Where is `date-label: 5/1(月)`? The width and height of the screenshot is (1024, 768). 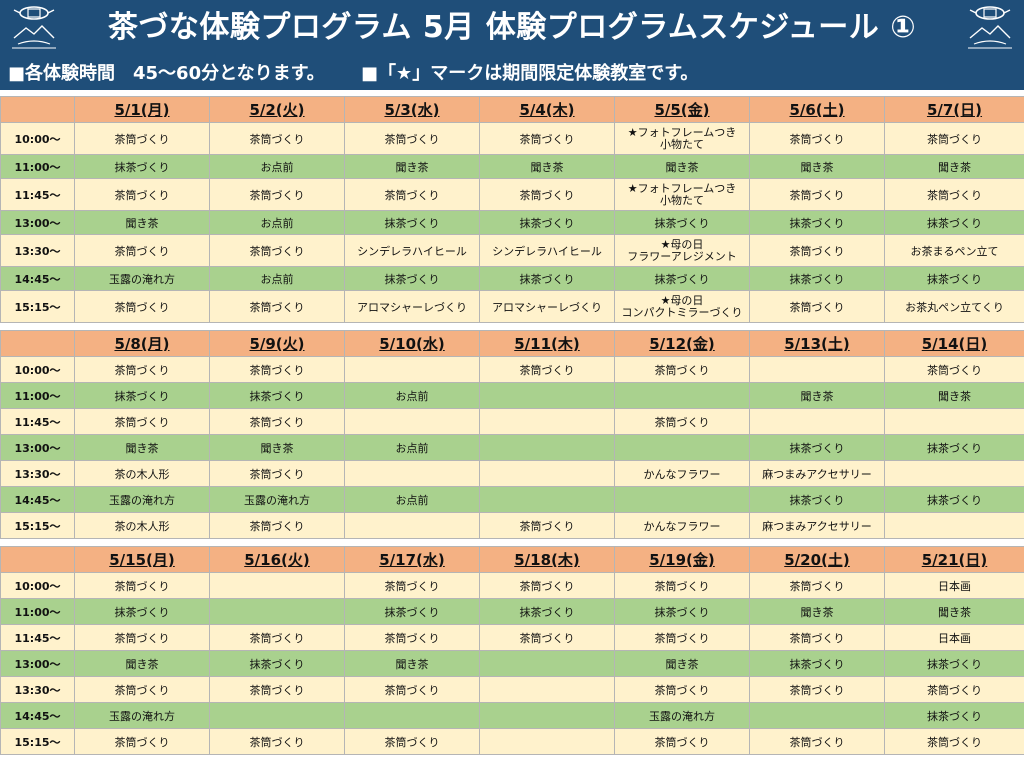
date-label: 5/1(月) is located at coordinates (142, 110).